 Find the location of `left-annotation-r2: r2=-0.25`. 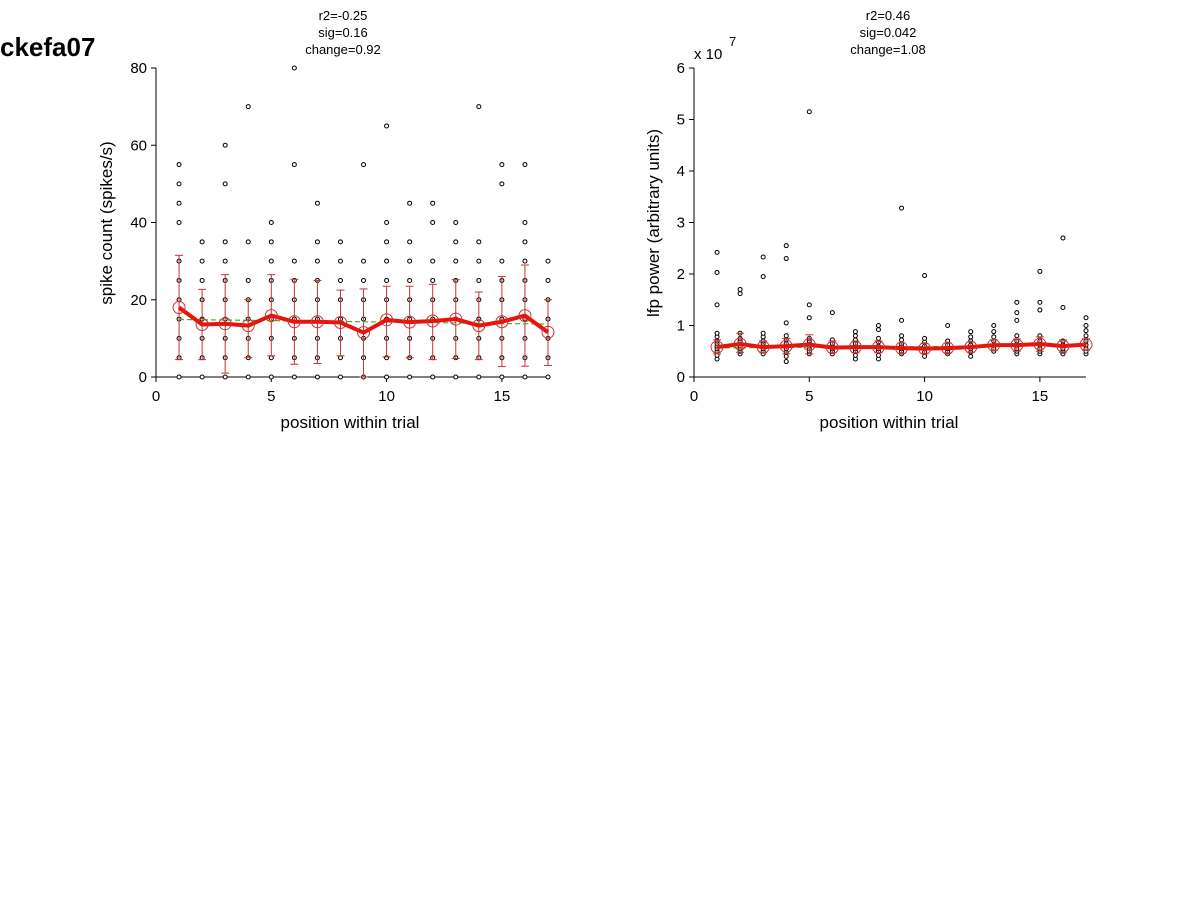

left-annotation-r2: r2=-0.25 is located at coordinates (343, 15).